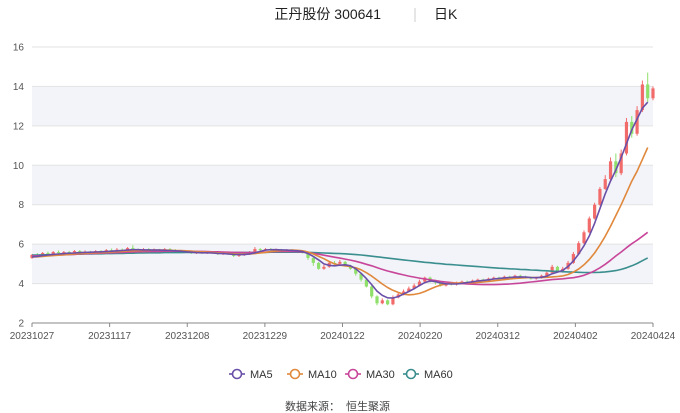 The height and width of the screenshot is (413, 680). What do you see at coordinates (327, 14) in the screenshot?
I see `stock-title: 正丹股份 300641` at bounding box center [327, 14].